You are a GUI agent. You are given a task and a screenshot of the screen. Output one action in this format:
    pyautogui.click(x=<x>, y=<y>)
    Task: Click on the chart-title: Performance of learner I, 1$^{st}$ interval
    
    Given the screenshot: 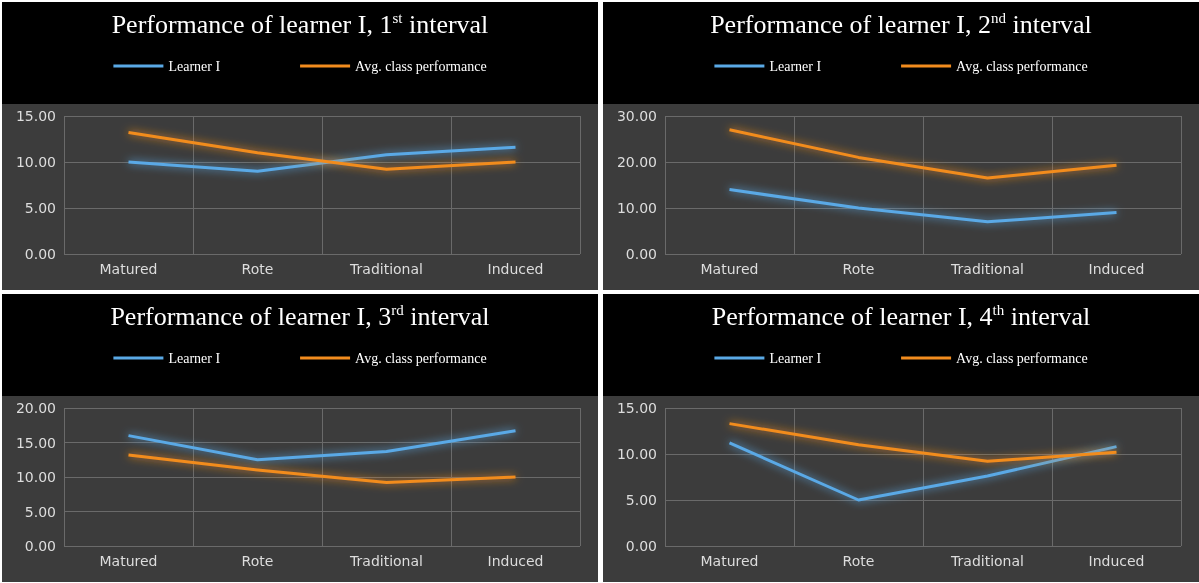 What is the action you would take?
    pyautogui.click(x=300, y=25)
    